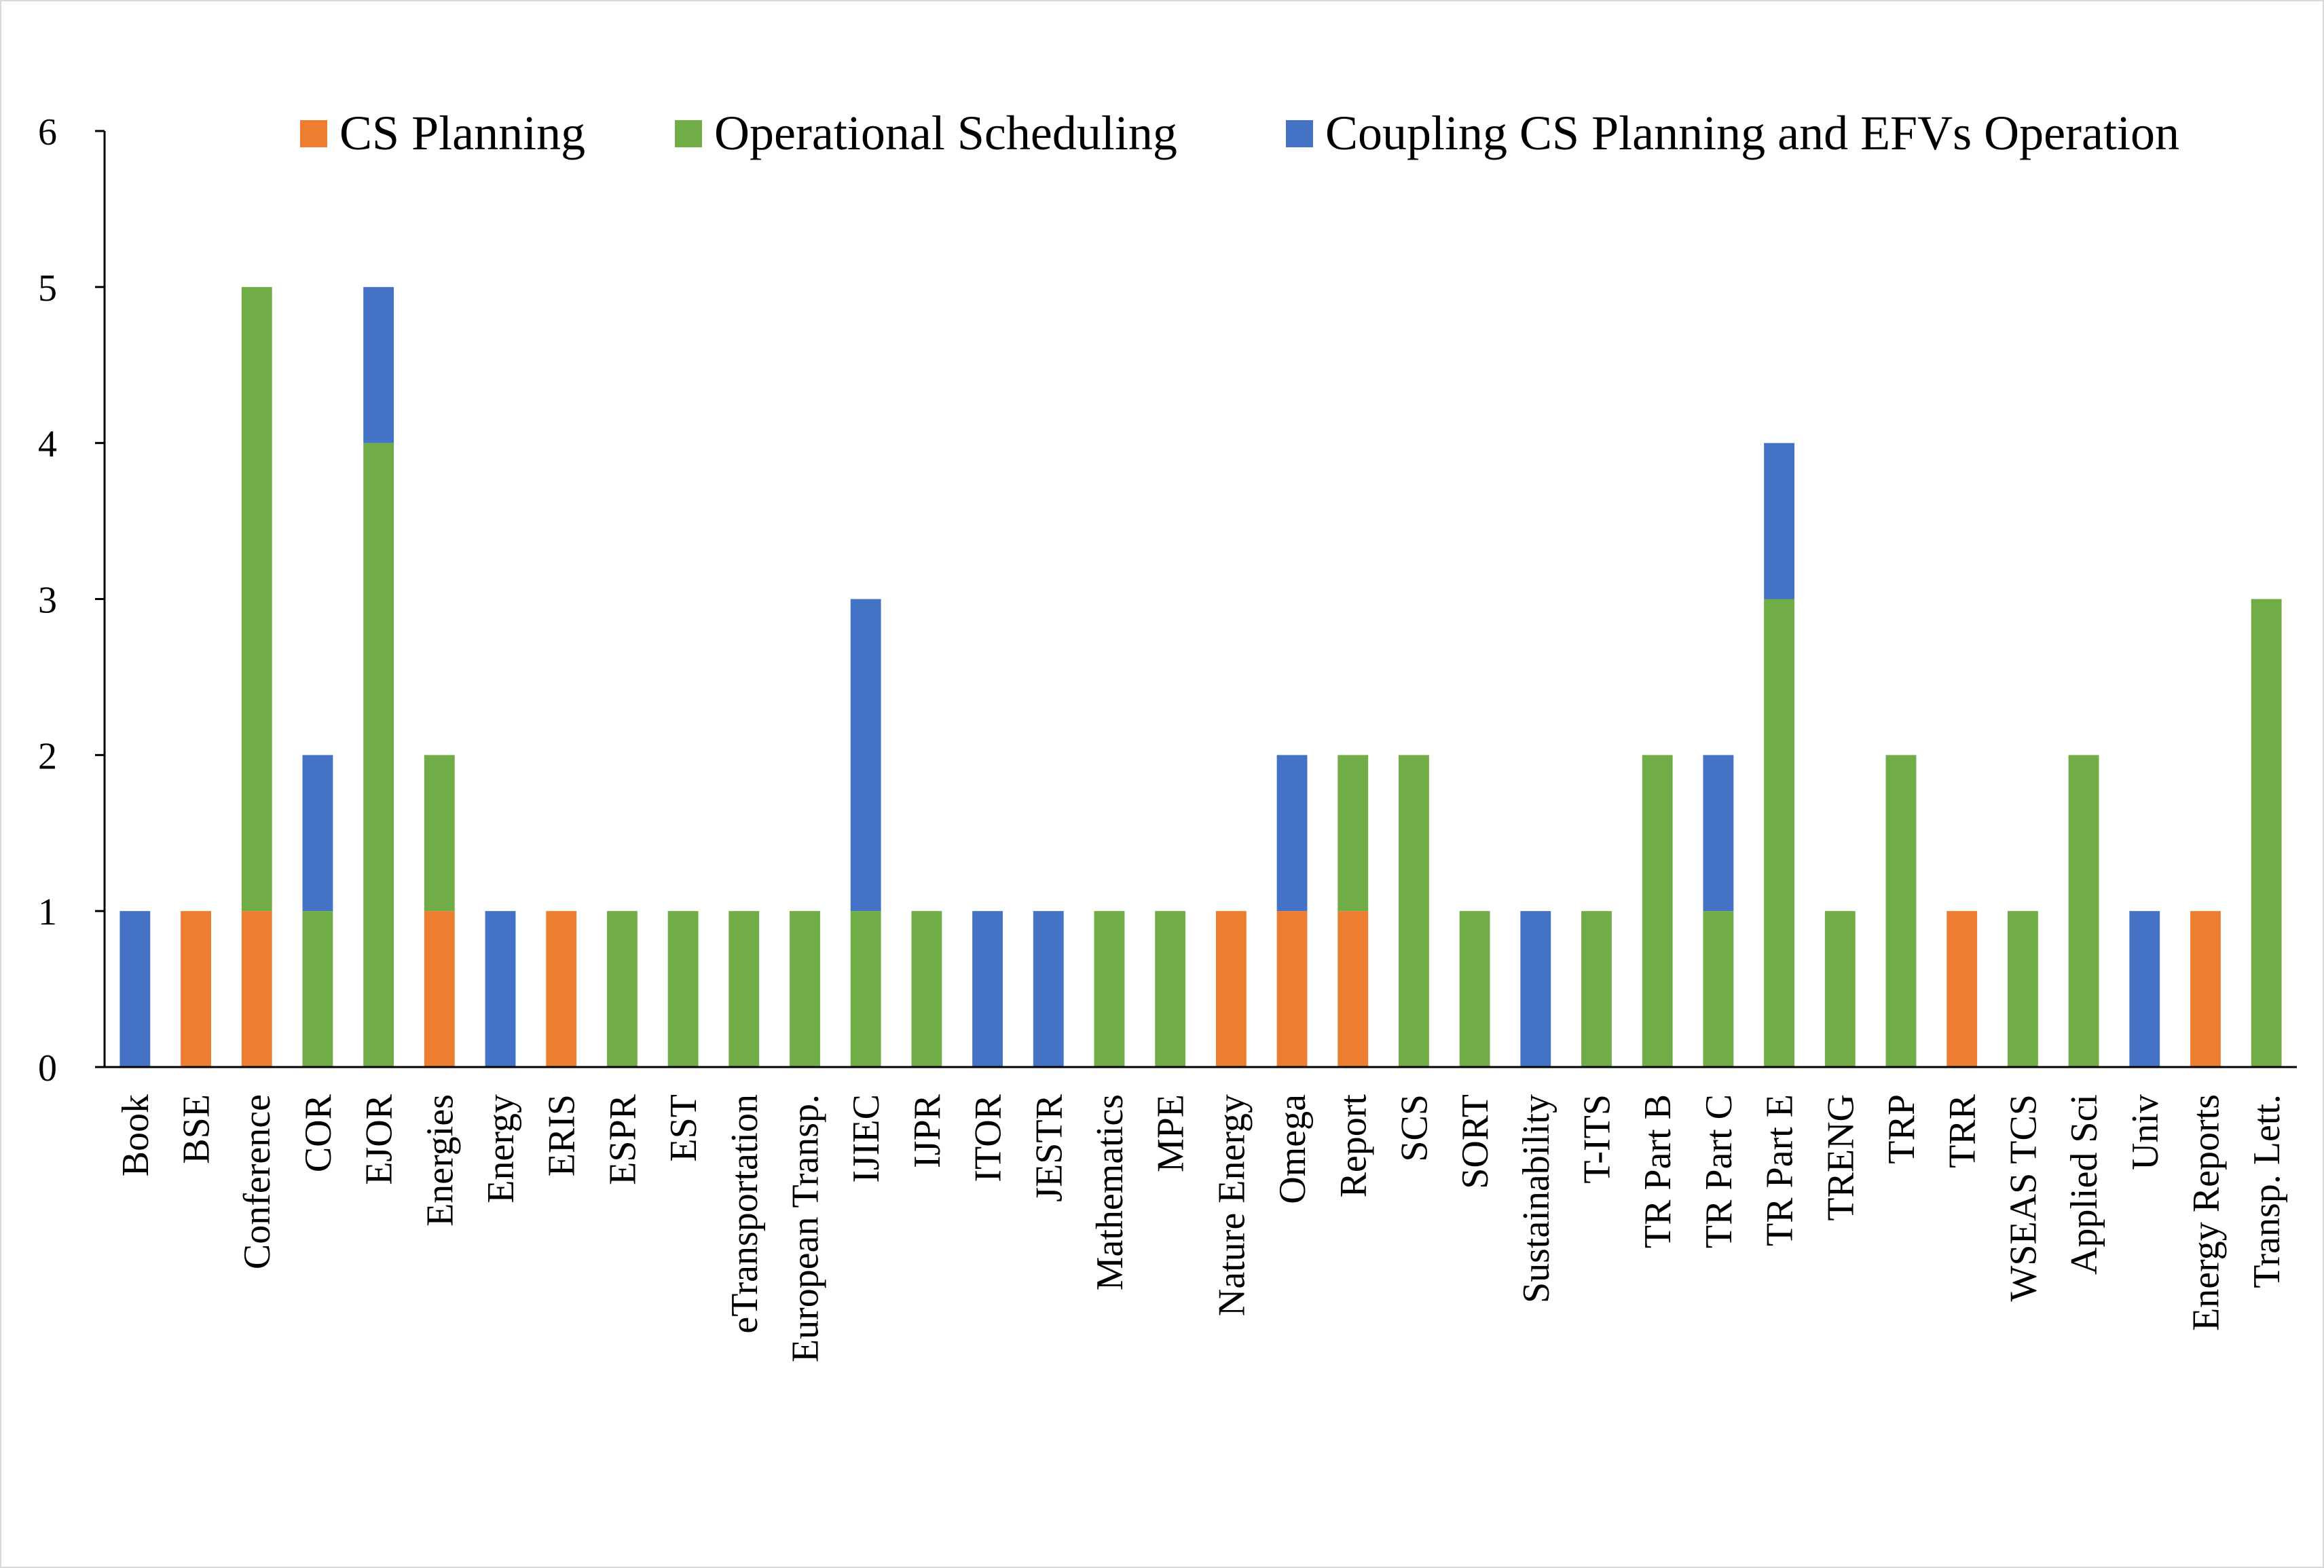 This screenshot has width=2324, height=1568. What do you see at coordinates (1658, 1171) in the screenshot?
I see `x-tick-label: TR Part B` at bounding box center [1658, 1171].